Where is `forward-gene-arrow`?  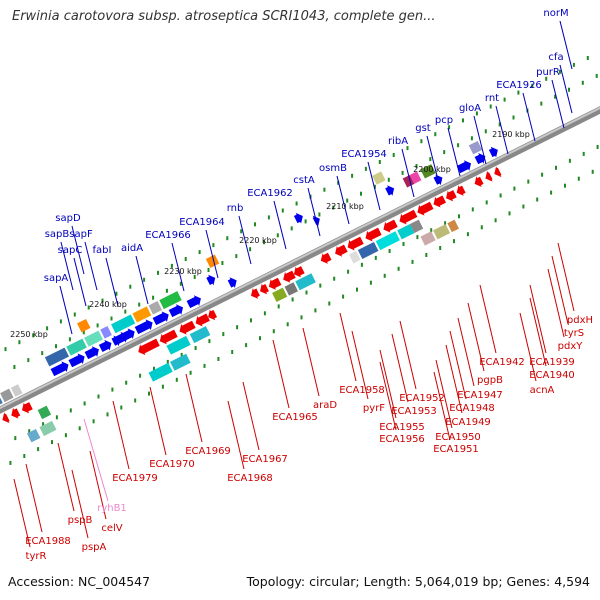 forward-gene-arrow is located at coordinates (464, 167).